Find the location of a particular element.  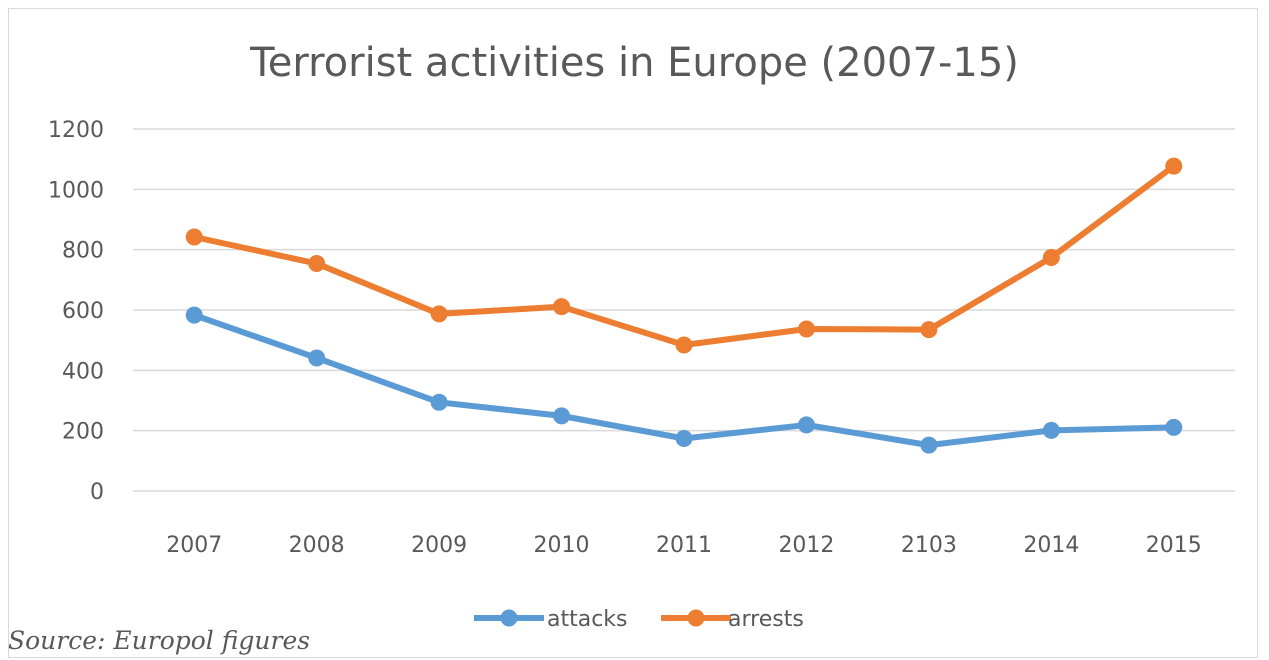

legend-label: attacks is located at coordinates (587, 619).